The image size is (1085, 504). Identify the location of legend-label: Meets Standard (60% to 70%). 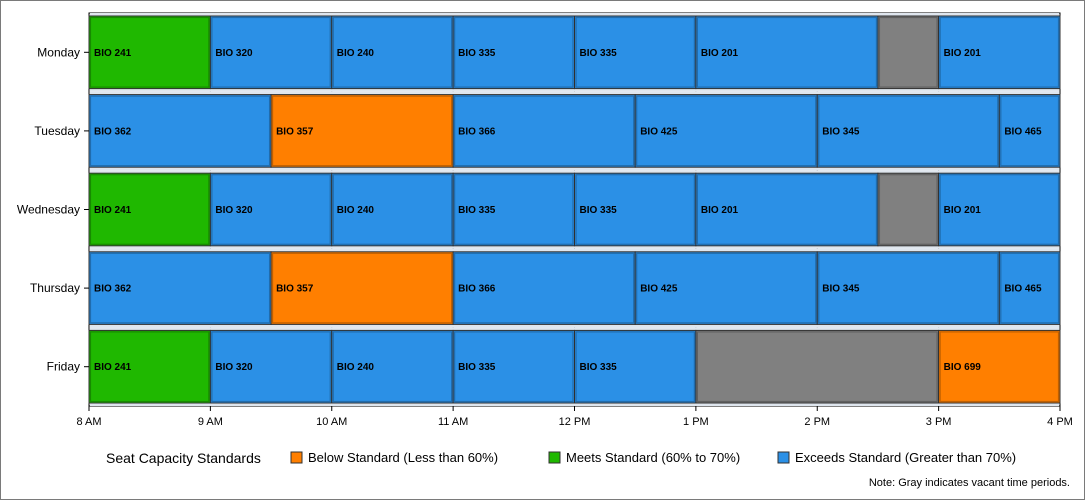
(653, 457).